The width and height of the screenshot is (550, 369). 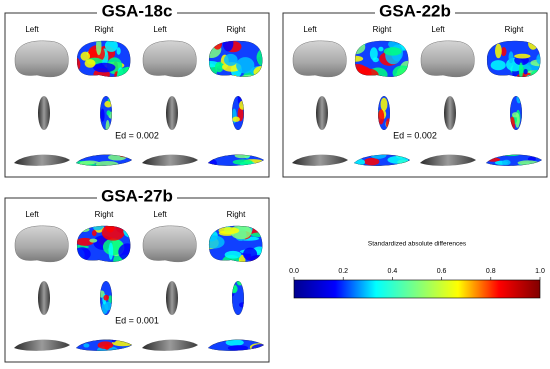 What do you see at coordinates (137, 10) in the screenshot?
I see `panel-title: GSA-18c` at bounding box center [137, 10].